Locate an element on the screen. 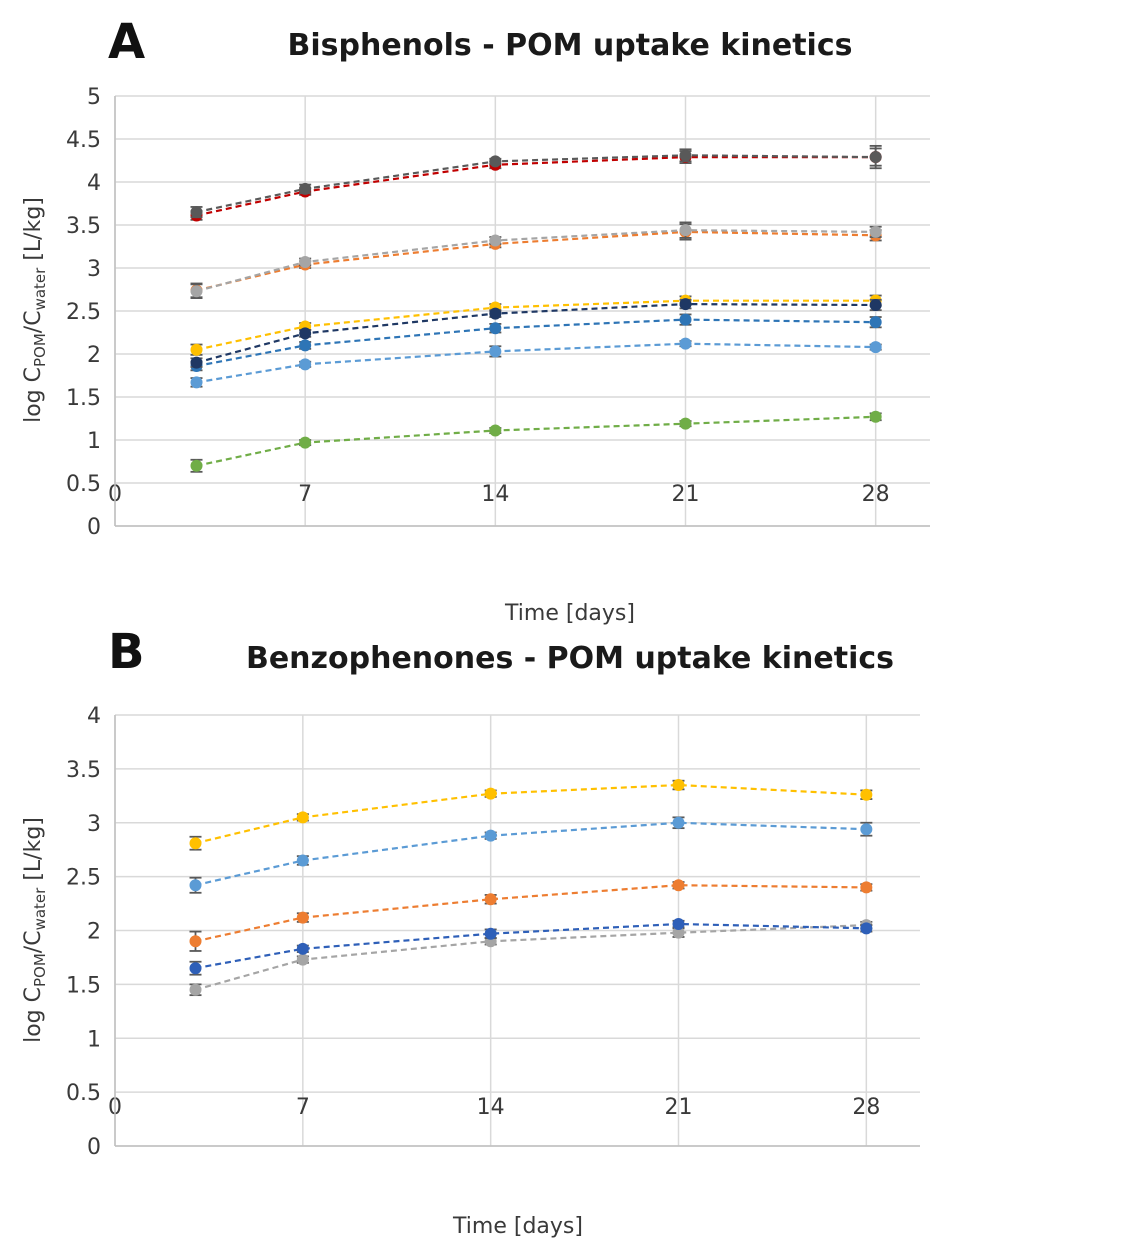 This screenshot has height=1239, width=1129. panel-b-x-axis-label: Time [days] is located at coordinates (517, 1226).